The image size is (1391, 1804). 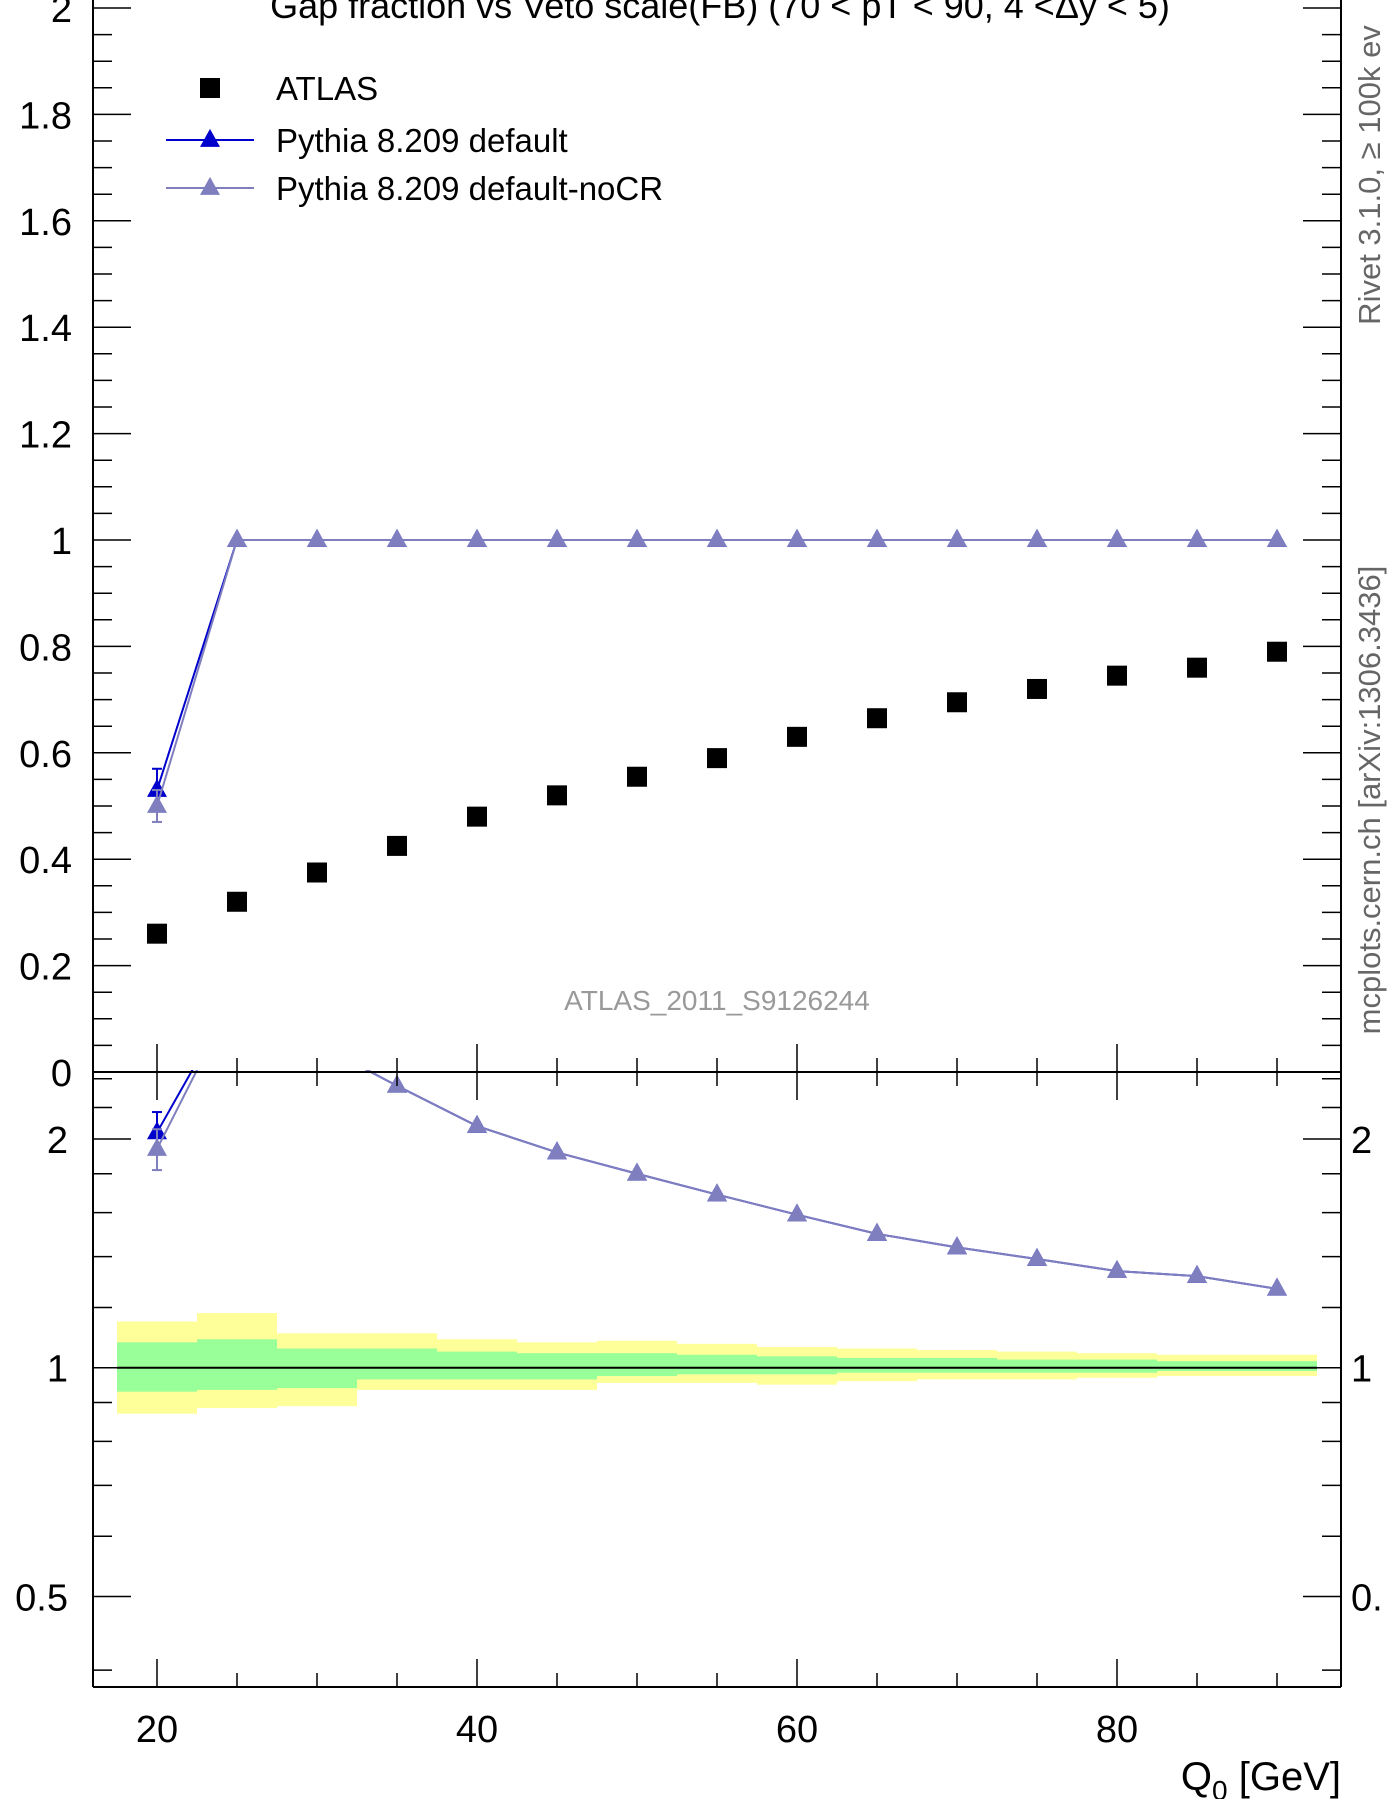 I want to click on x-tick-label: 80, so click(x=1117, y=1730).